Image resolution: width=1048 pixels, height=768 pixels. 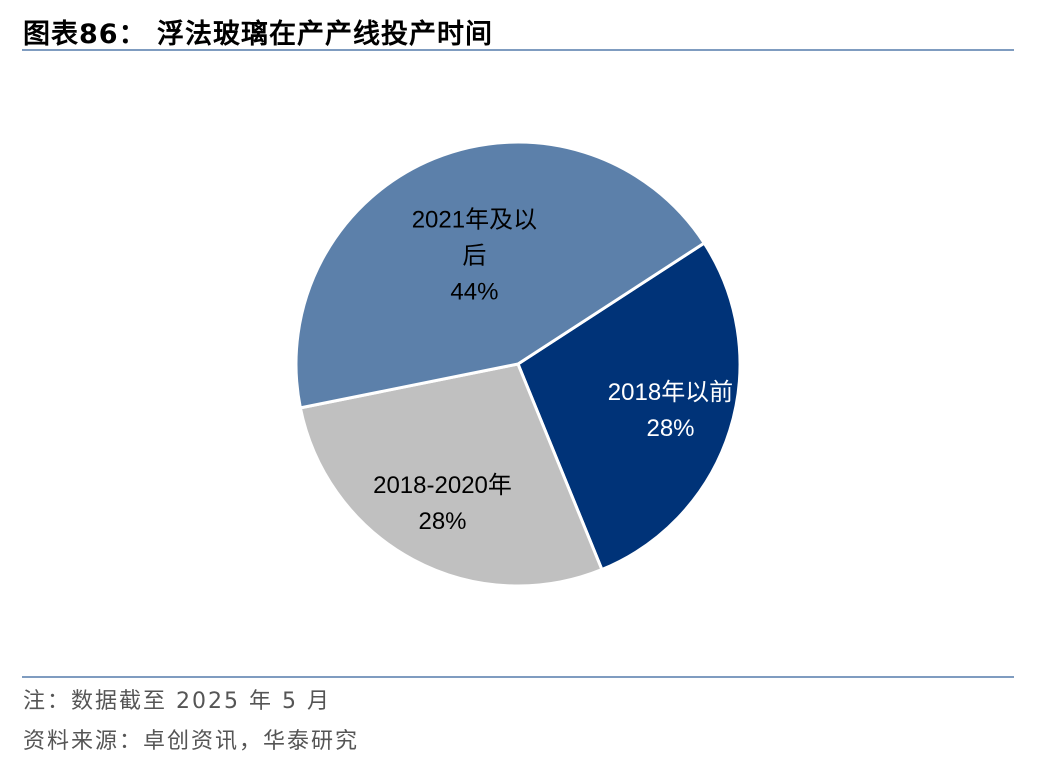 What do you see at coordinates (191, 741) in the screenshot?
I see `source-note: 资料来源：卓创资讯，华泰研究` at bounding box center [191, 741].